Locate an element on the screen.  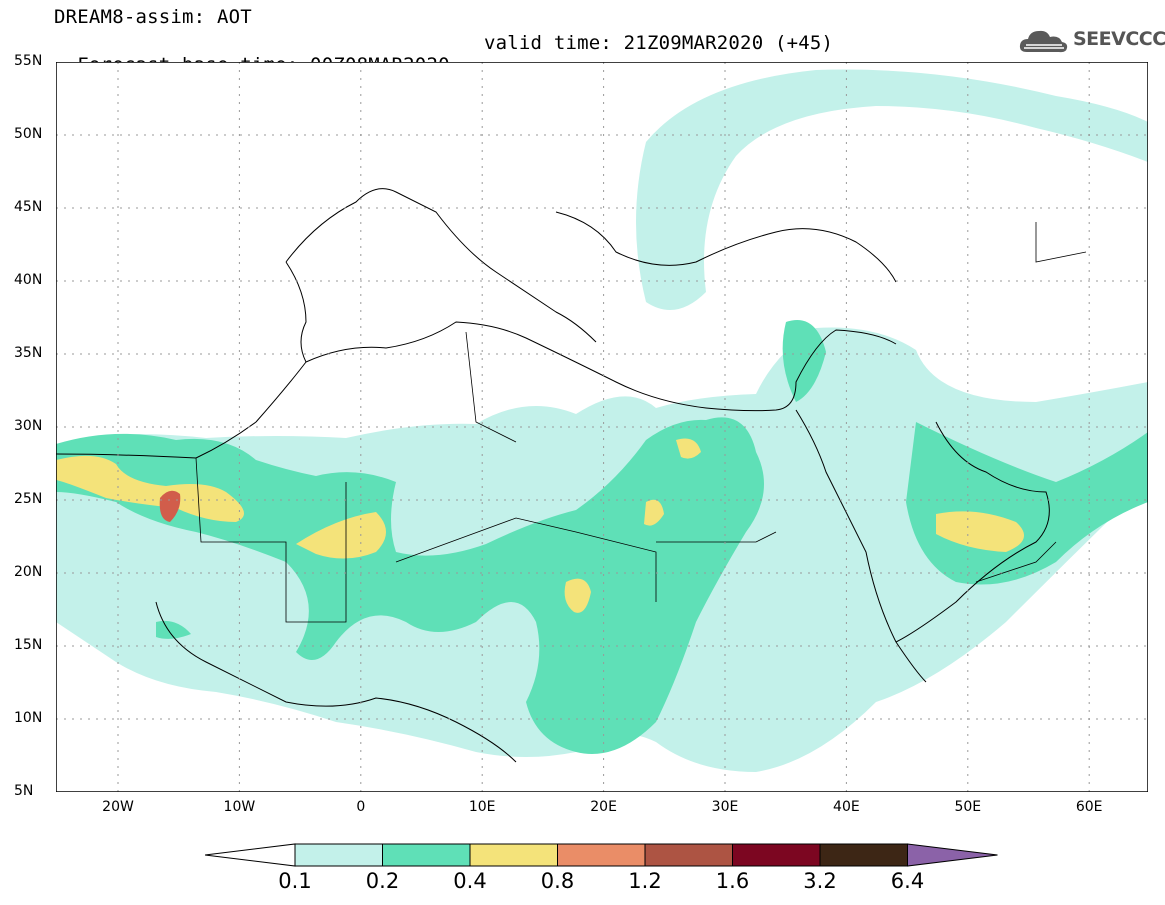
logo-text: SEEVCCC is located at coordinates (1119, 39).